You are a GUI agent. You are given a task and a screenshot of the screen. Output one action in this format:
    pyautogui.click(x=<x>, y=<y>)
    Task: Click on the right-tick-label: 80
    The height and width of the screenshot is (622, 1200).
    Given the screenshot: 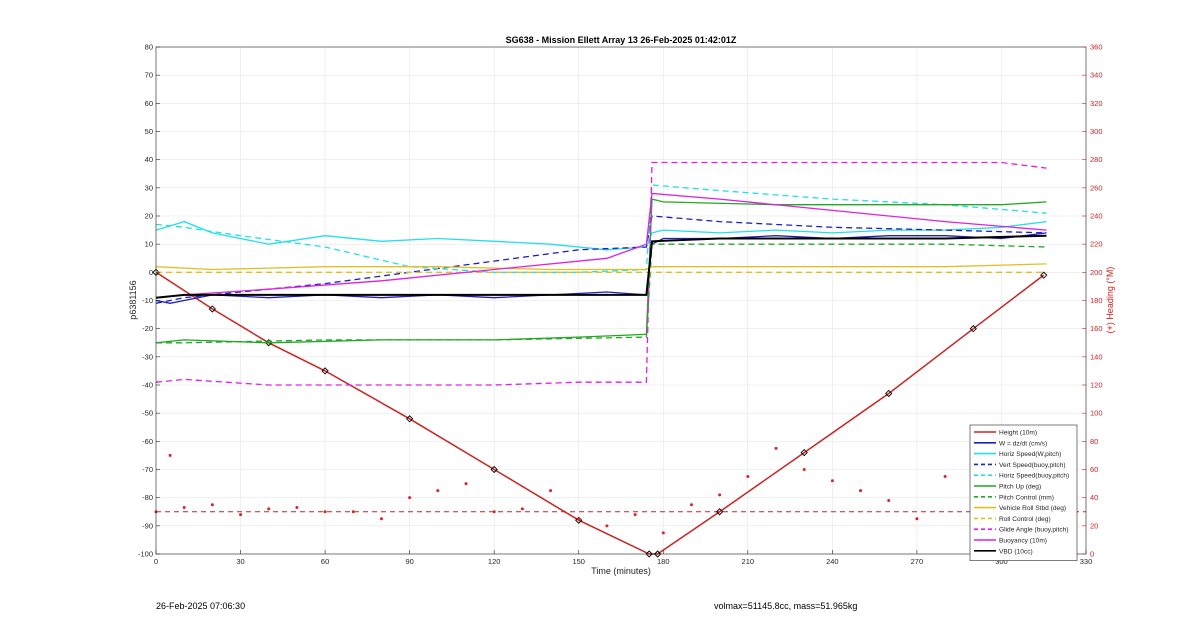 What is the action you would take?
    pyautogui.click(x=1094, y=441)
    